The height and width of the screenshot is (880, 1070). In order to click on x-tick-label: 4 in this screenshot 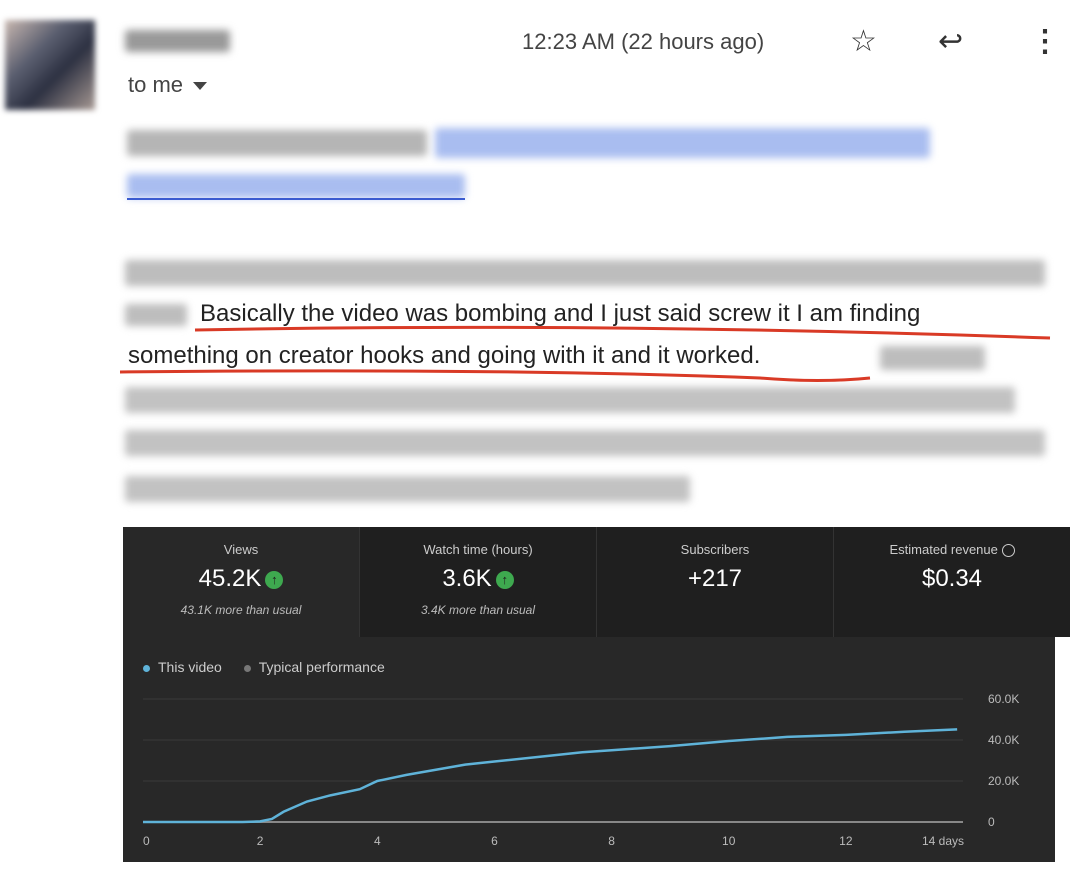, I will do `click(377, 841)`.